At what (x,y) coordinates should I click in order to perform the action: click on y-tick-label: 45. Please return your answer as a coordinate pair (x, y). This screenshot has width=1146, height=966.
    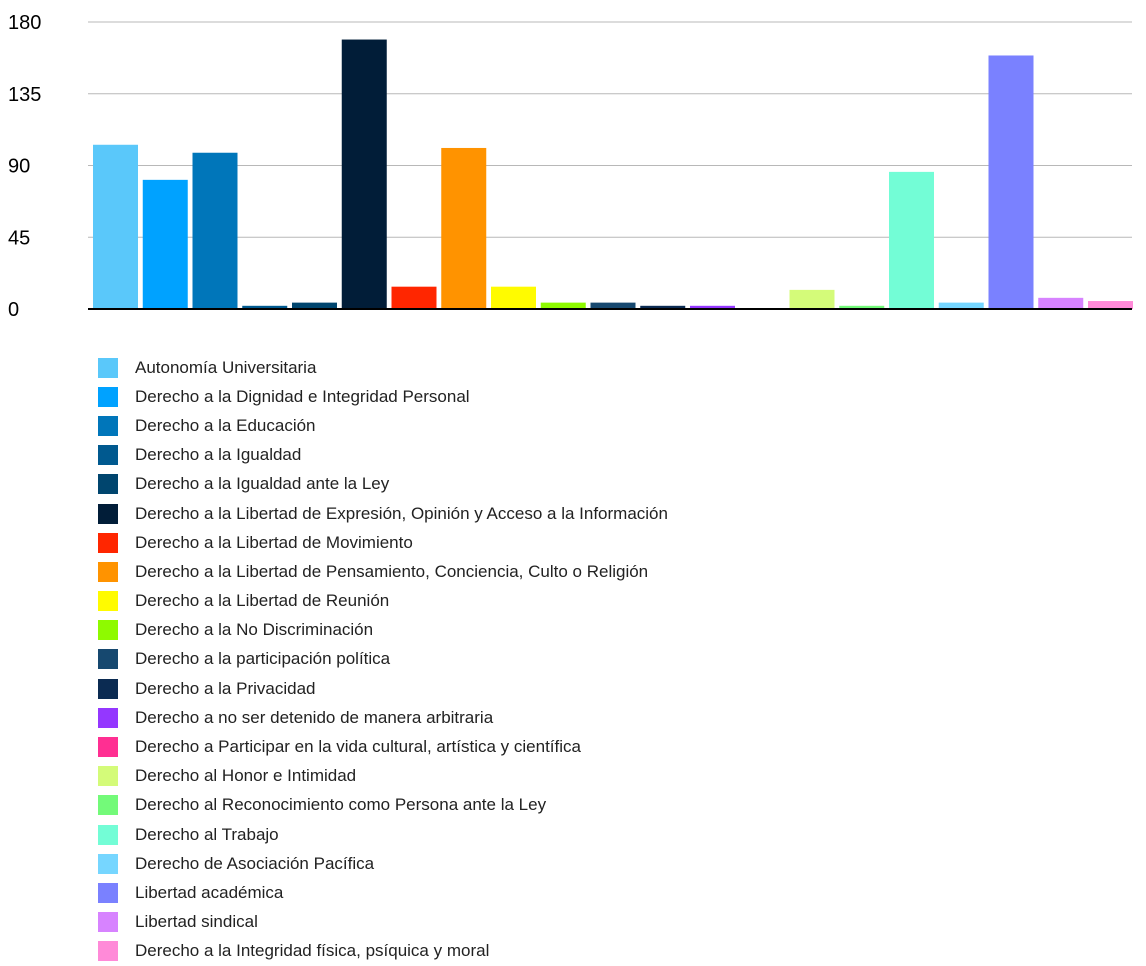
    Looking at the image, I should click on (19, 238).